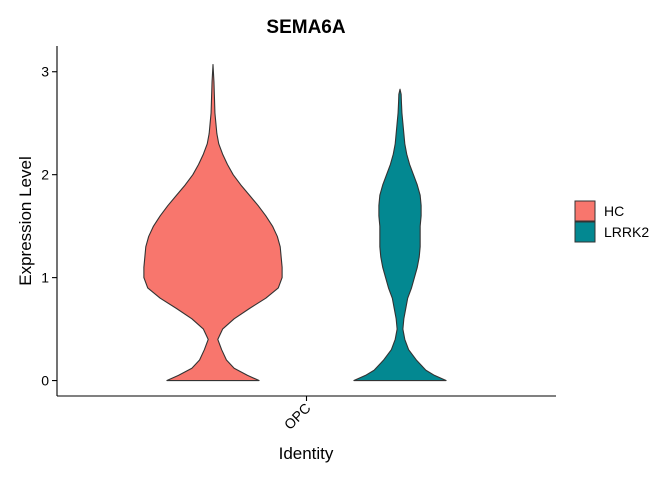 This screenshot has height=480, width=672. I want to click on y-tick-label: 1, so click(45, 278).